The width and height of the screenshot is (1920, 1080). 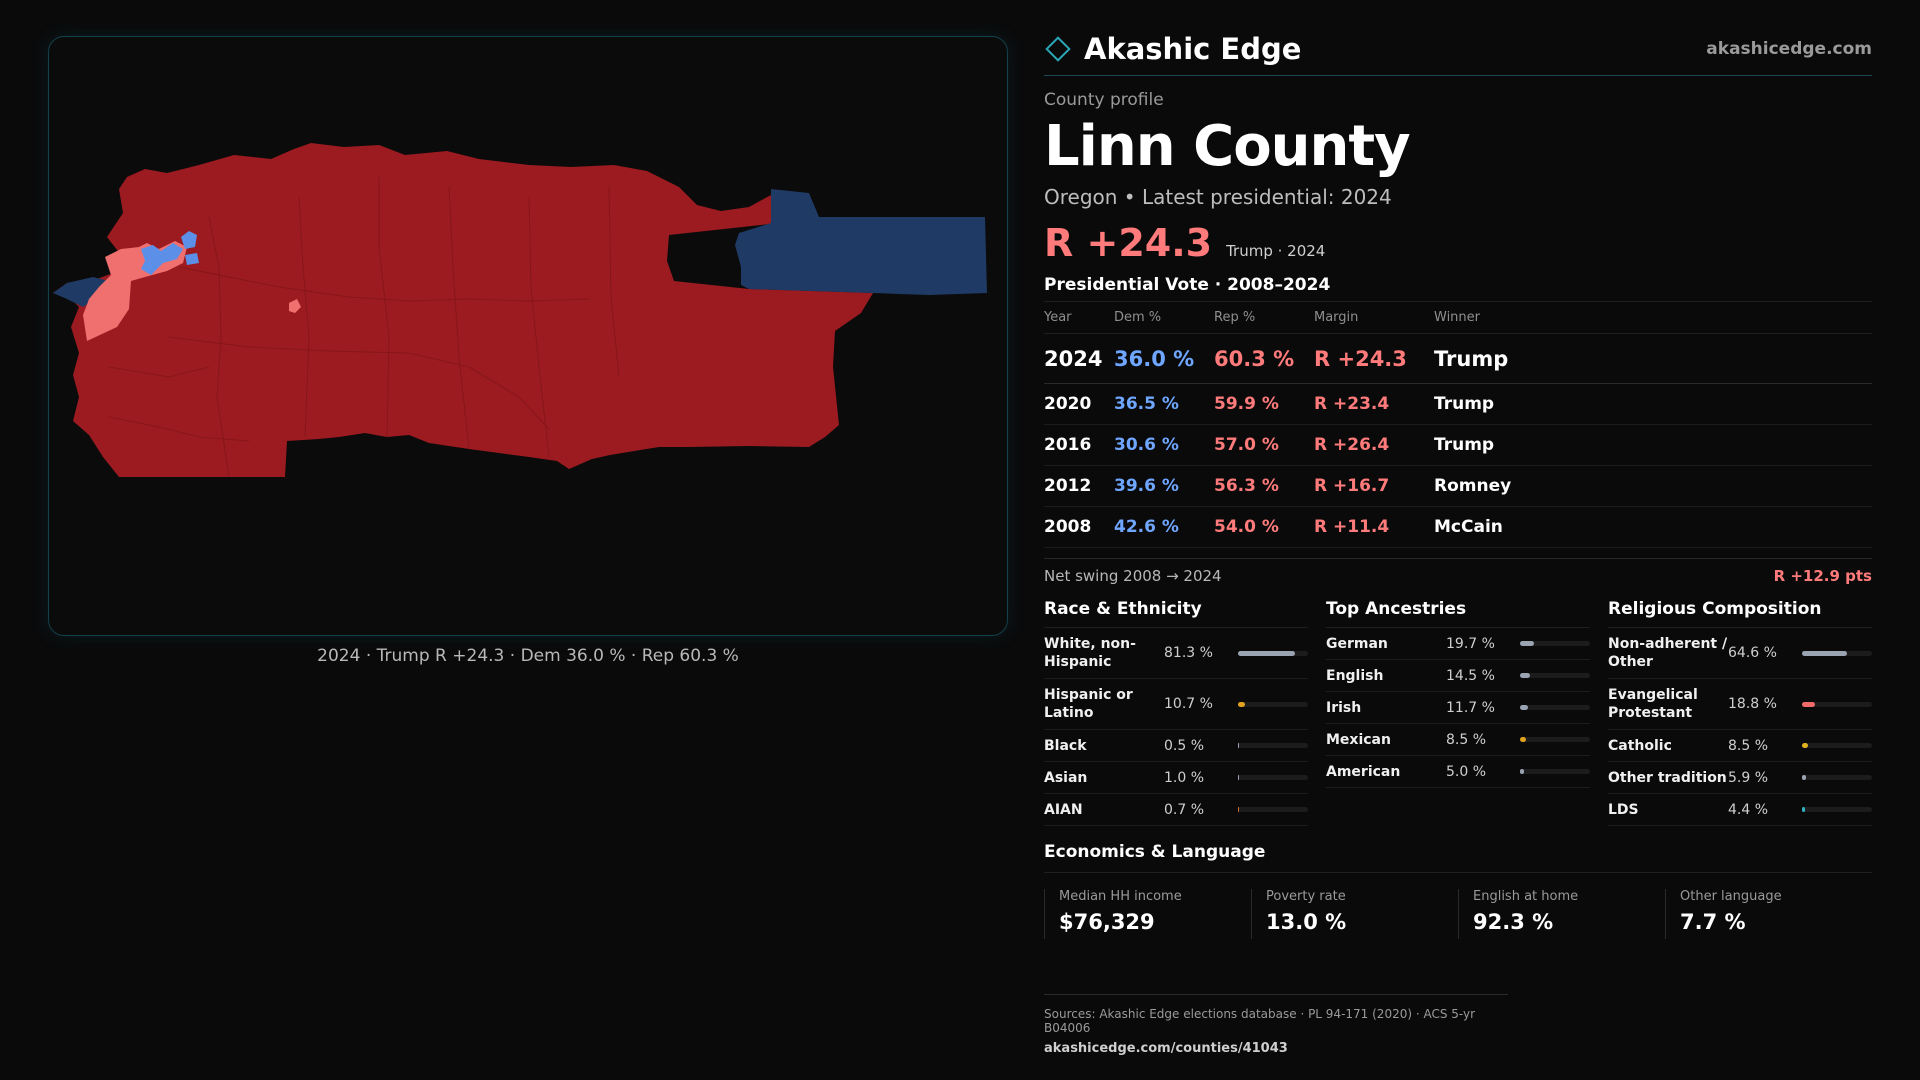 What do you see at coordinates (1653, 704) in the screenshot?
I see `item-label: Evangelical Protestant` at bounding box center [1653, 704].